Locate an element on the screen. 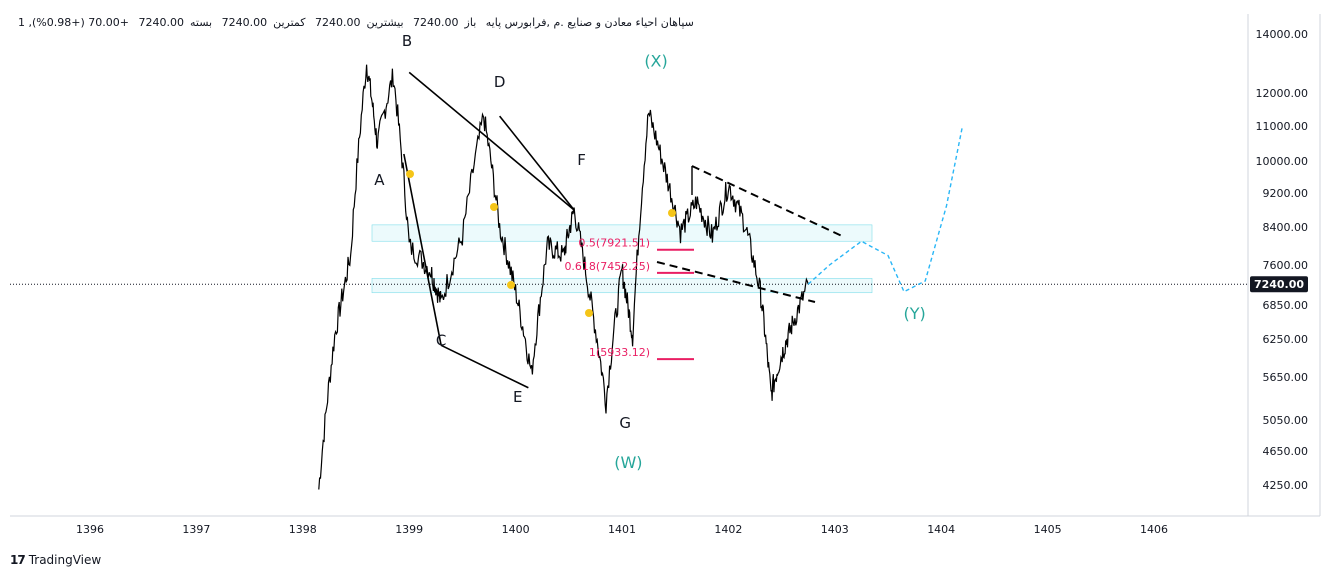  x-tick-label: 1403 is located at coordinates (835, 529).